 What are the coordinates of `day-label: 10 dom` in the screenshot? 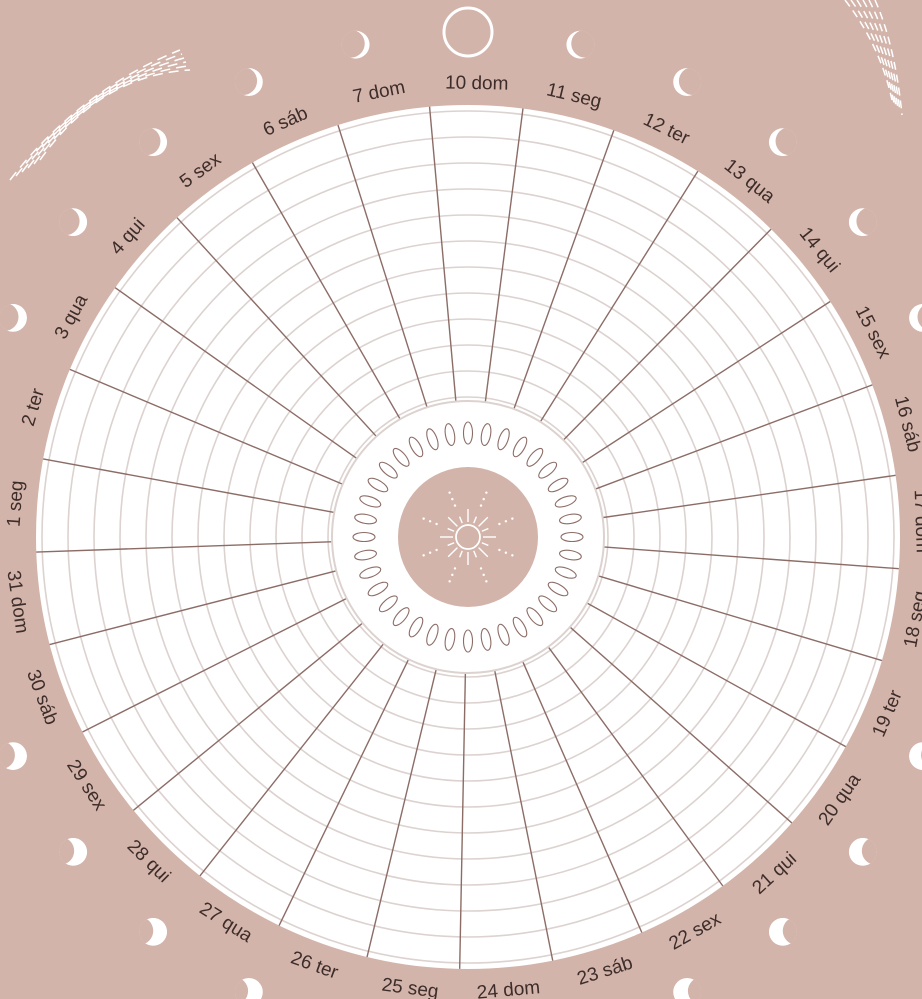 It's located at (477, 83).